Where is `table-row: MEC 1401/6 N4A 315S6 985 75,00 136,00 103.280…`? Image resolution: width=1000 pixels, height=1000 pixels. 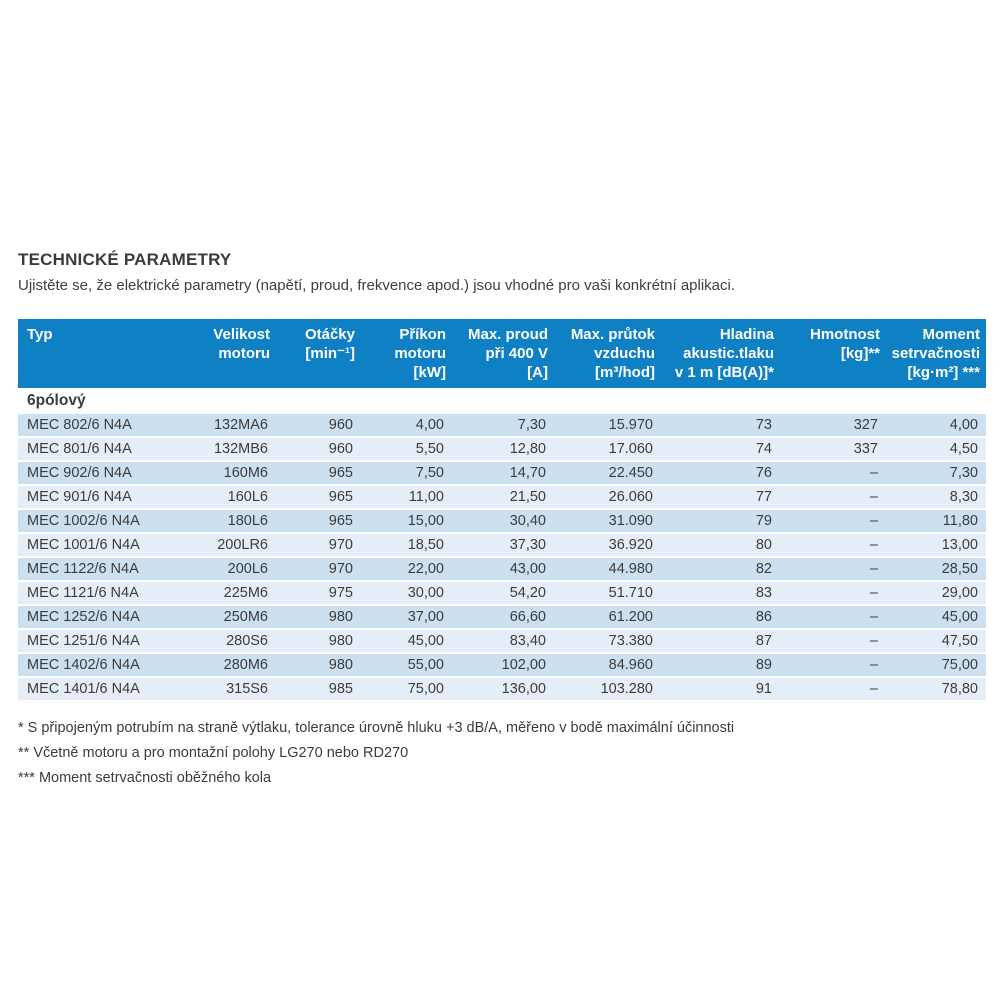 table-row: MEC 1401/6 N4A 315S6 985 75,00 136,00 103.280… is located at coordinates (502, 689).